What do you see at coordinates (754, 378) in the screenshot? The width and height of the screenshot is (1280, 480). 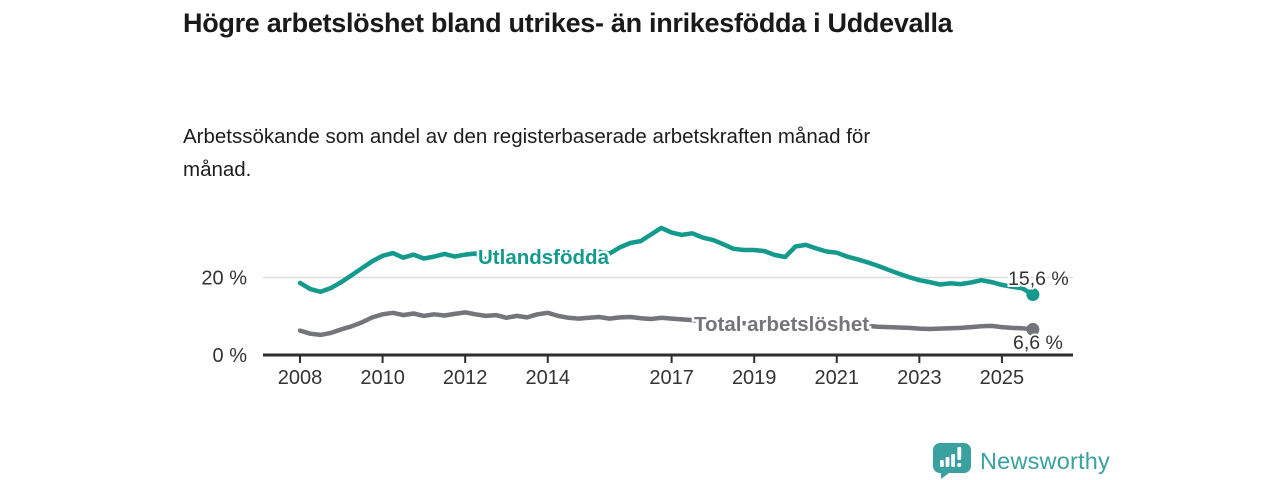 I see `x-axis-label: 2019` at bounding box center [754, 378].